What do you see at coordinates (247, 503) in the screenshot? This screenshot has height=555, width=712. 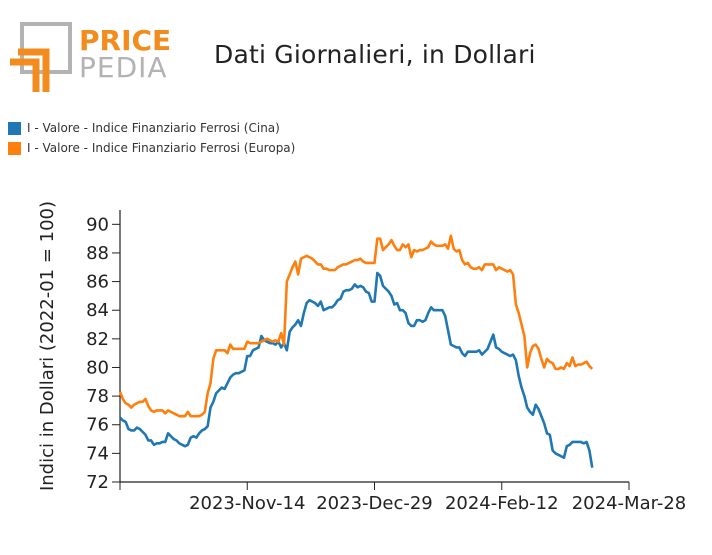 I see `x-tick-label: 2023-Nov-14` at bounding box center [247, 503].